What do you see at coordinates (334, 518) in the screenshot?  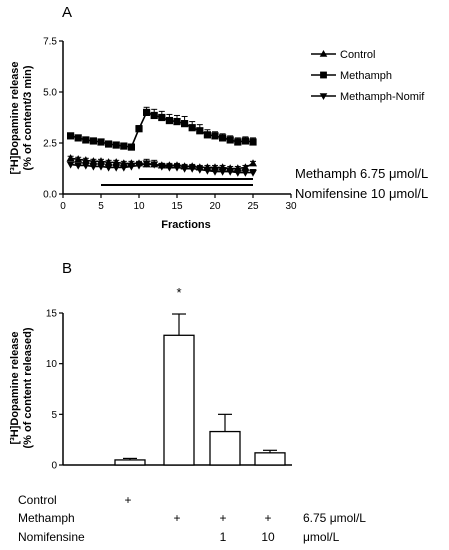 I see `condition-unit-1: 6.75 μmol/L` at bounding box center [334, 518].